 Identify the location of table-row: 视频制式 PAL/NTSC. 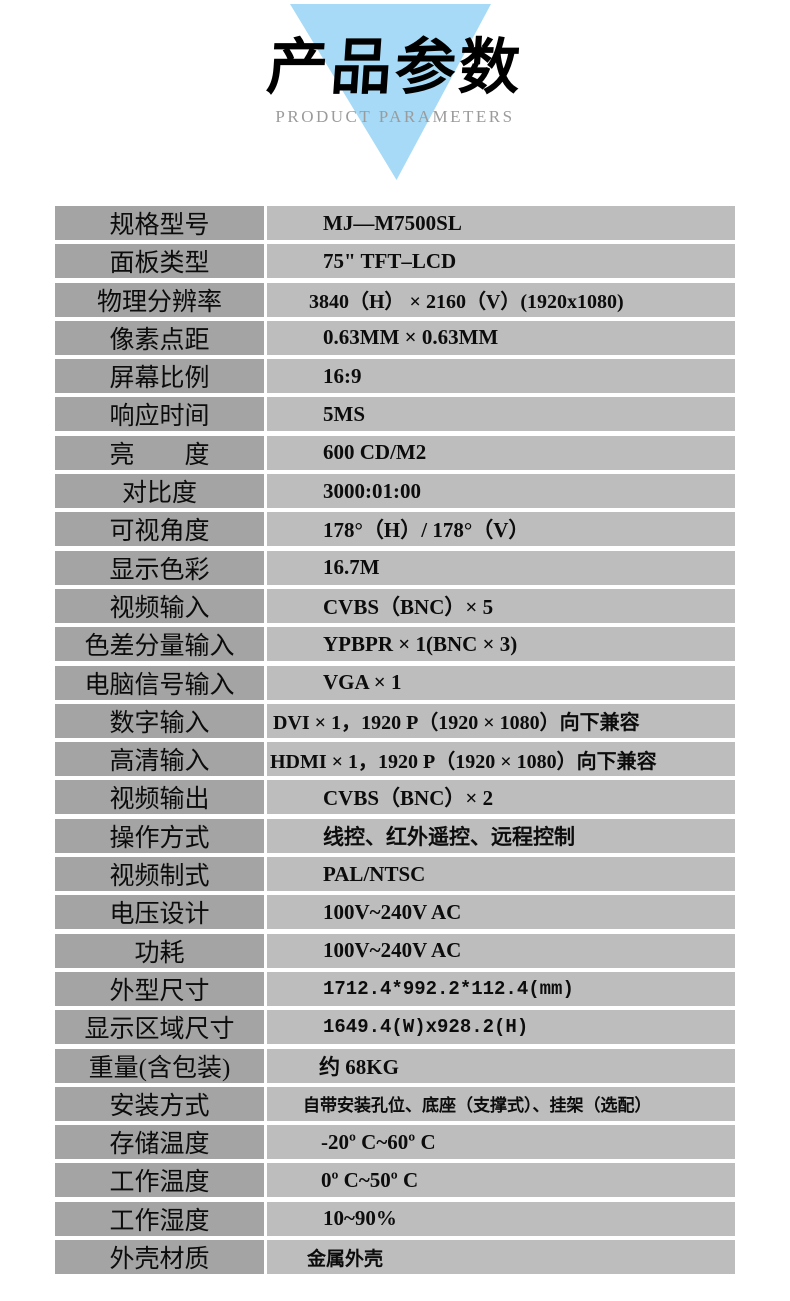
(395, 874).